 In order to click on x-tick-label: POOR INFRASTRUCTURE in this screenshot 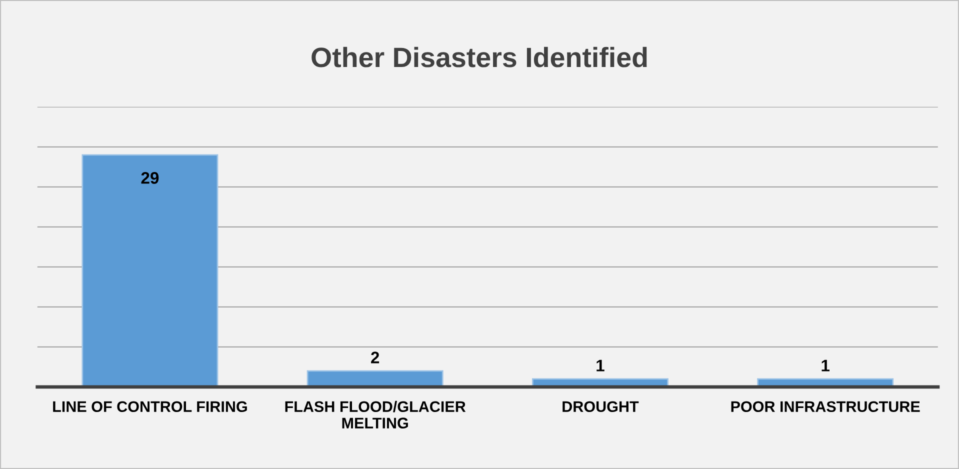, I will do `click(825, 406)`.